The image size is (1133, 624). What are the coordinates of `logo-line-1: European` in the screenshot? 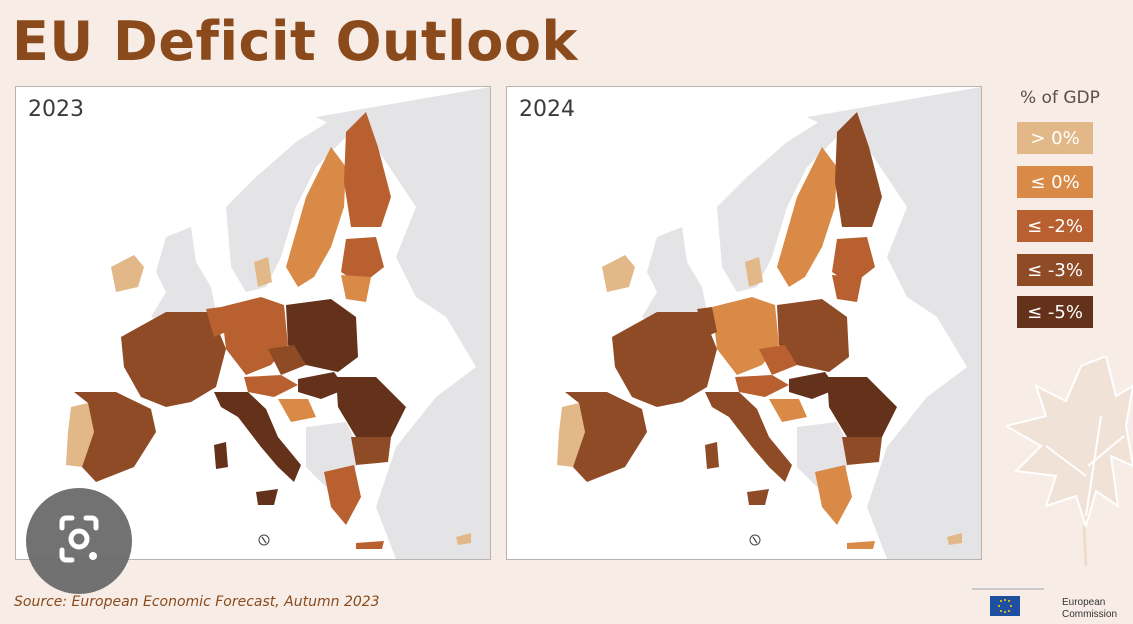 It's located at (1084, 602).